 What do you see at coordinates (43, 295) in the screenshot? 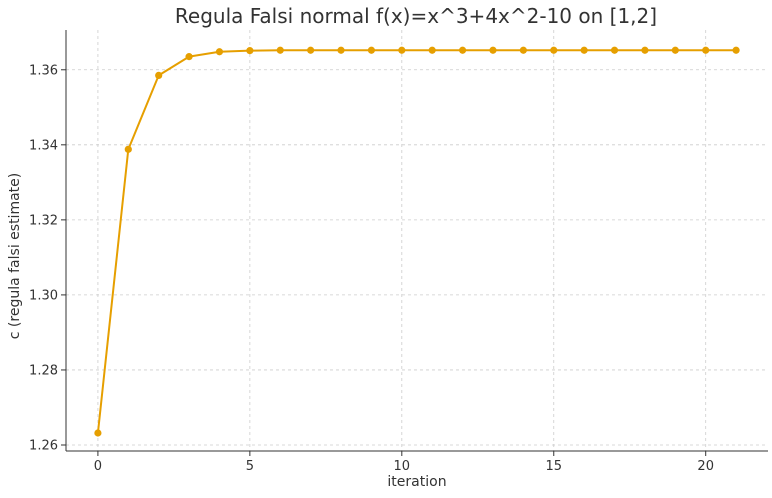
I see `y-tick-label: 1.30` at bounding box center [43, 295].